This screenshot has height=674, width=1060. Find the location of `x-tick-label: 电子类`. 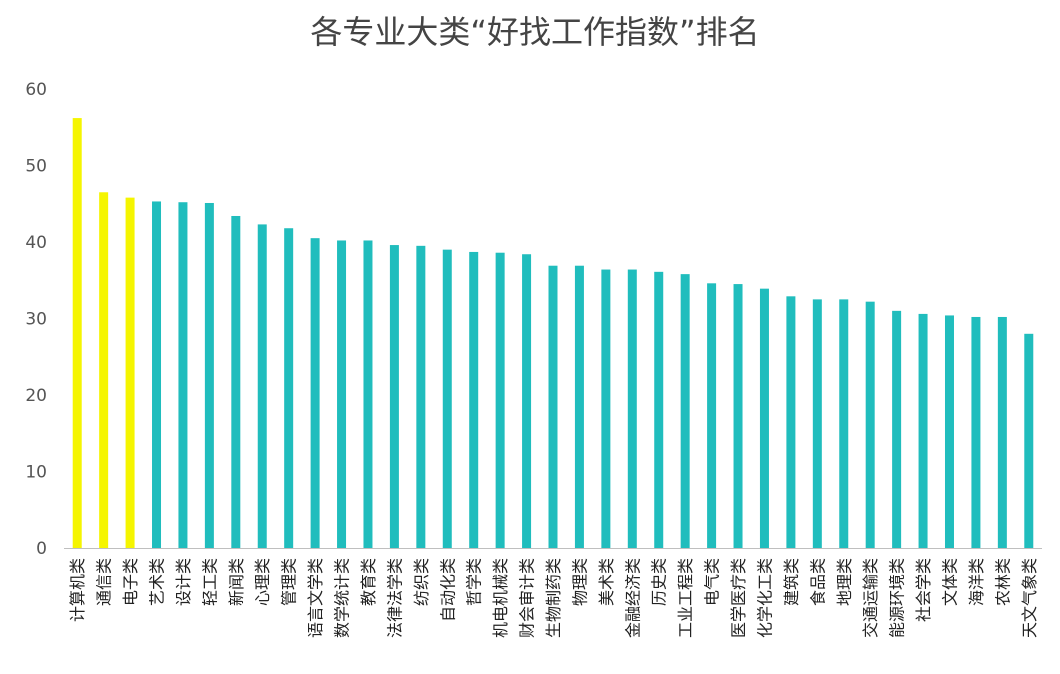

x-tick-label: 电子类 is located at coordinates (130, 582).